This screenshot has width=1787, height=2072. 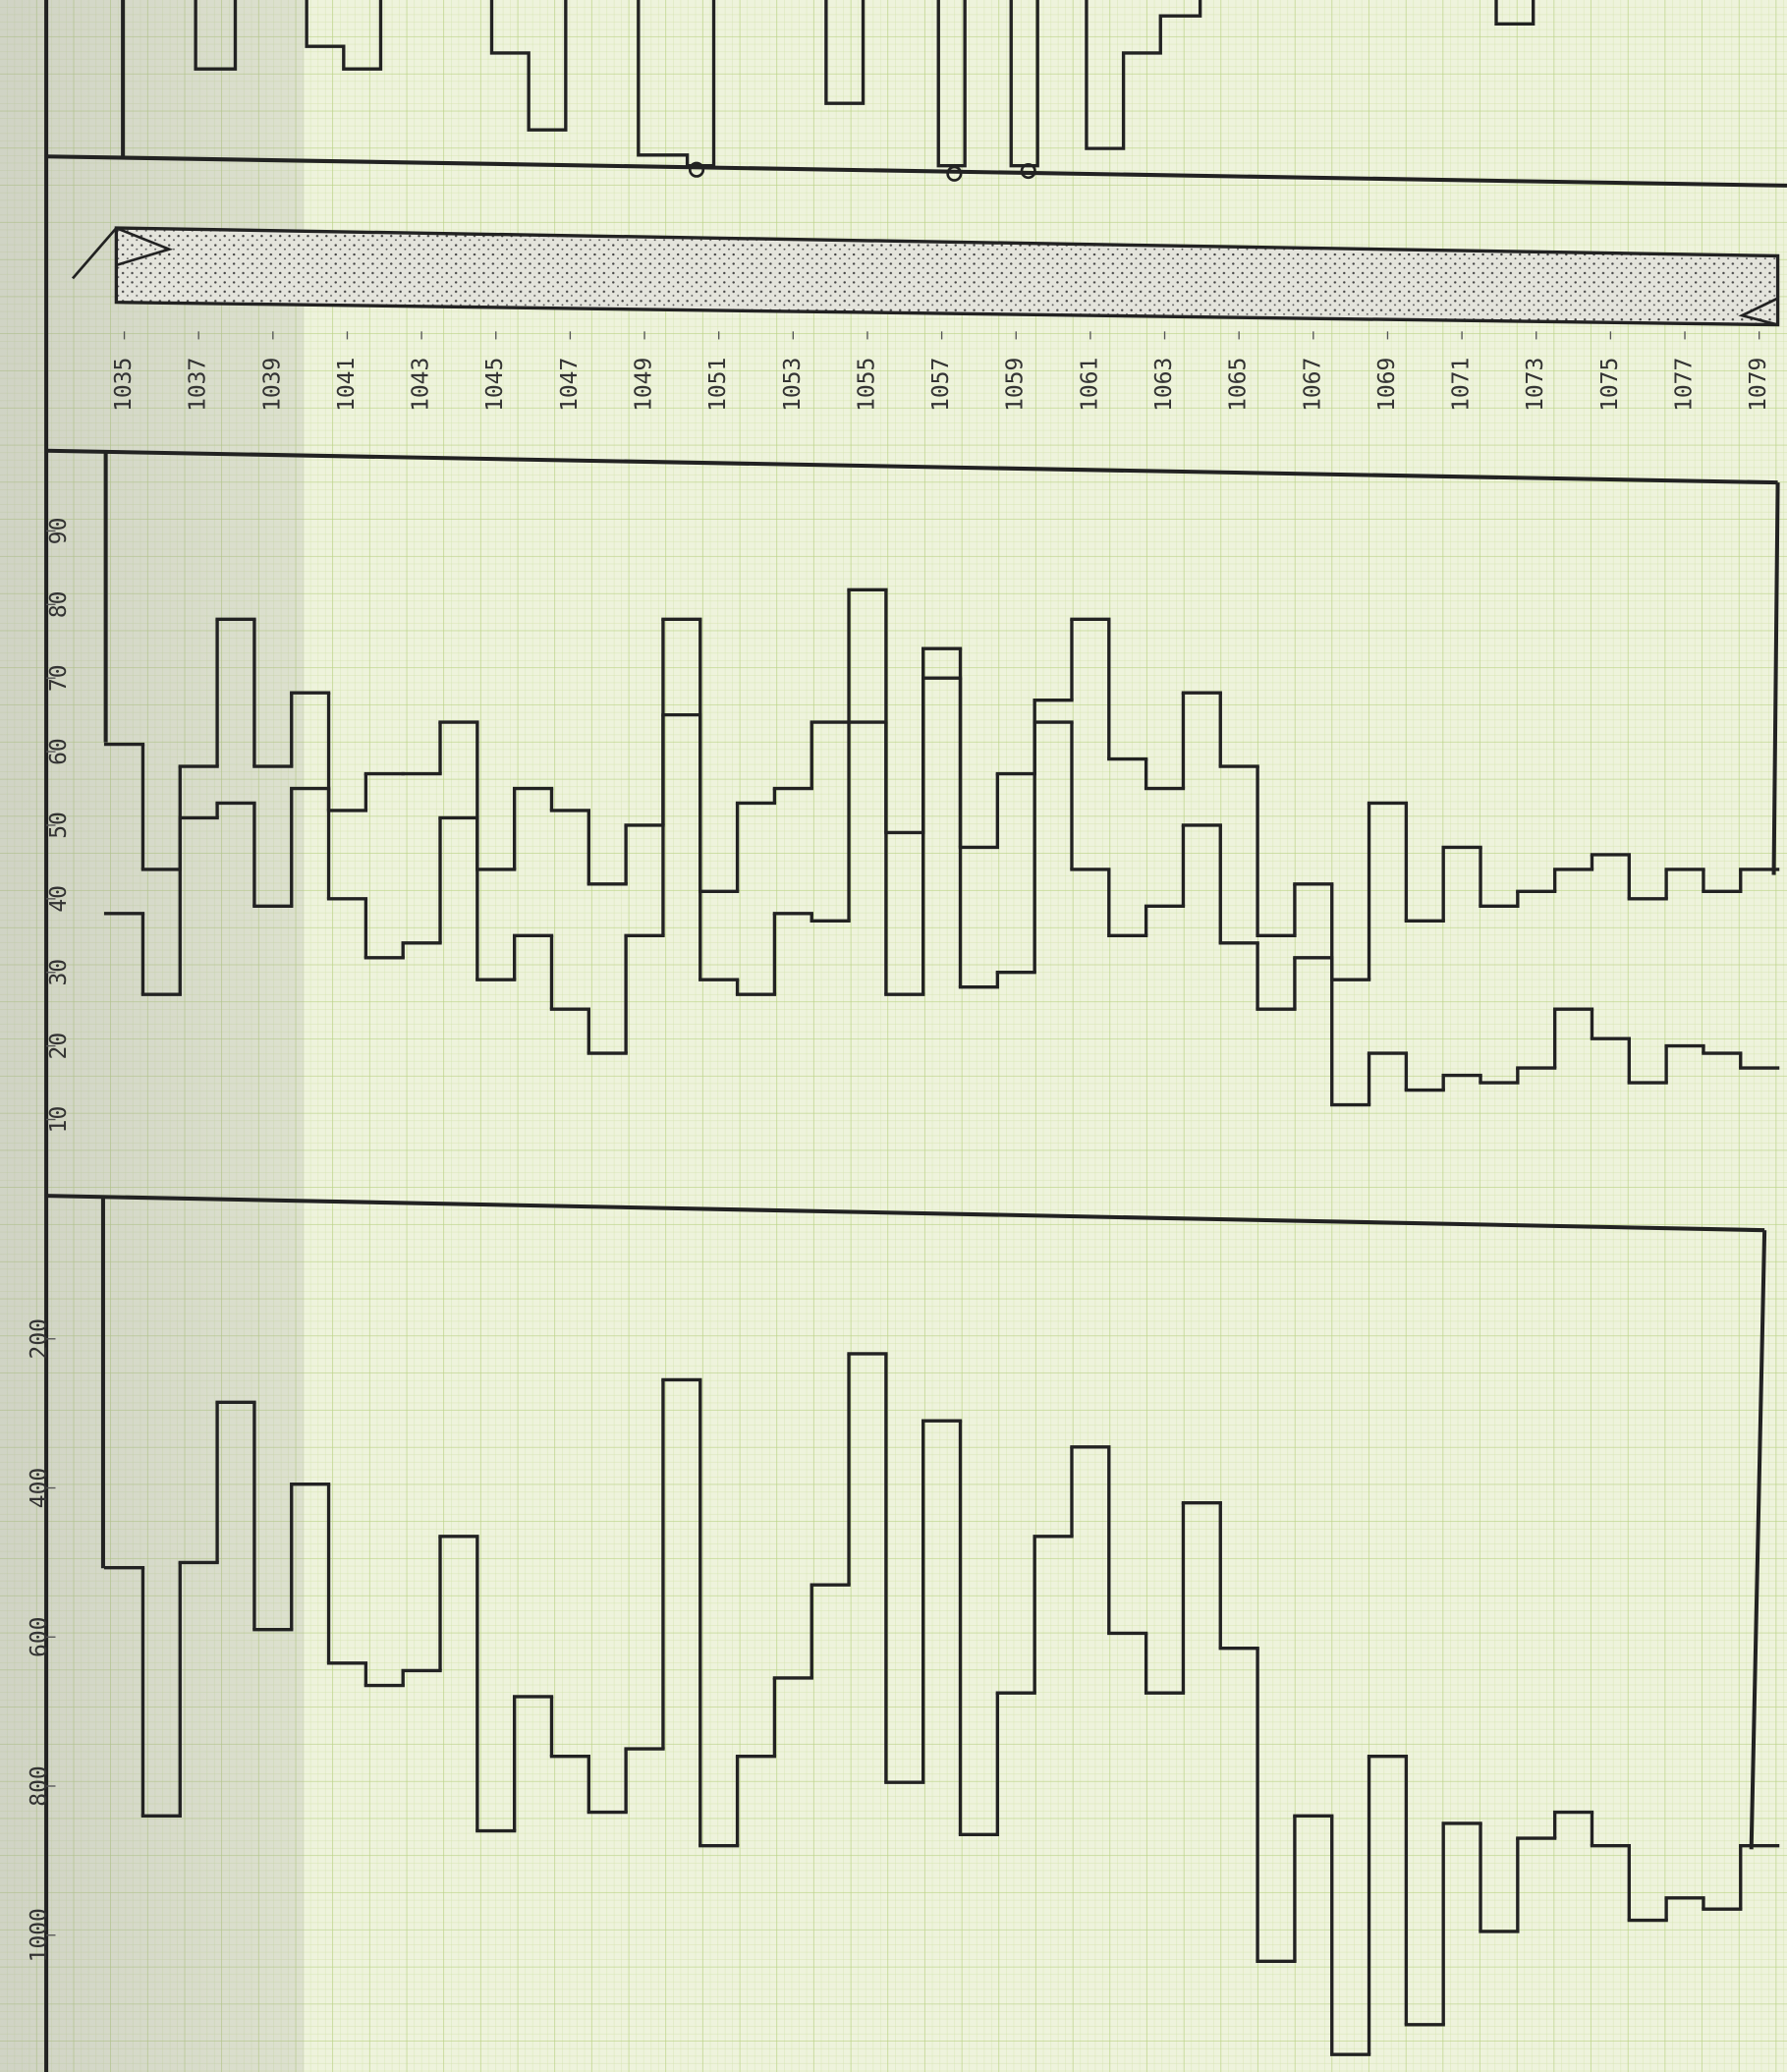 What do you see at coordinates (59, 751) in the screenshot?
I see `y-tick-label: 60` at bounding box center [59, 751].